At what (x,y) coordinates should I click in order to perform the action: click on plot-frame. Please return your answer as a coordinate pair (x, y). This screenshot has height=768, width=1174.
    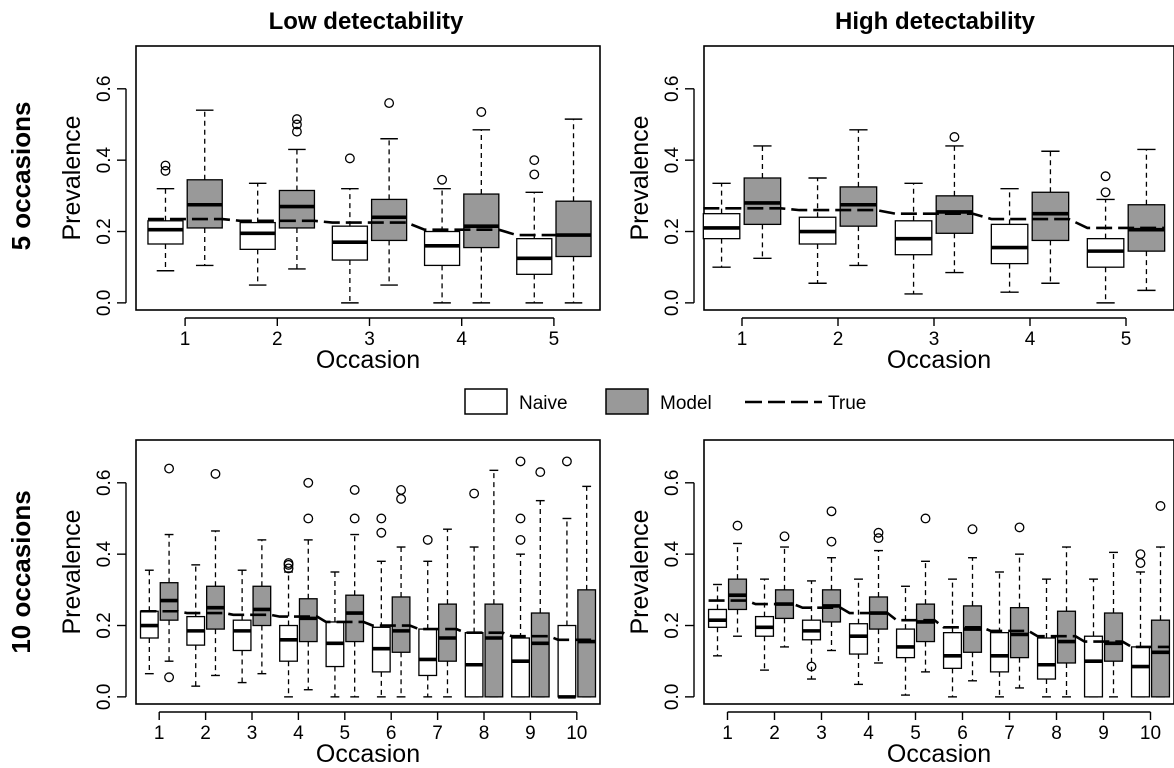
    Looking at the image, I should click on (368, 178).